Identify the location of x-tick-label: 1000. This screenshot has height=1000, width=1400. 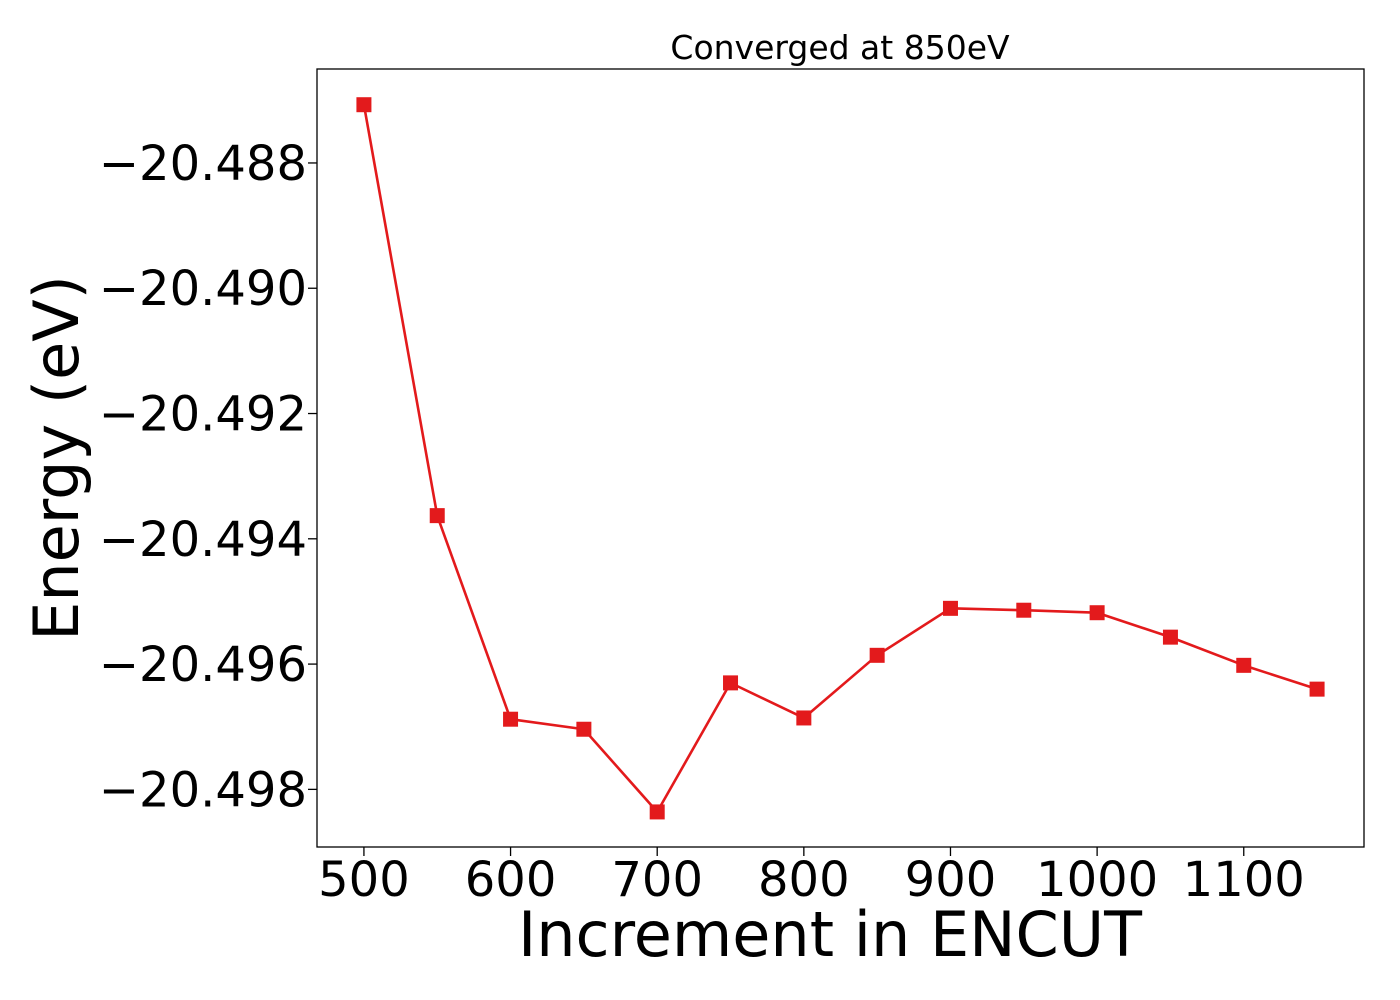
(1097, 880).